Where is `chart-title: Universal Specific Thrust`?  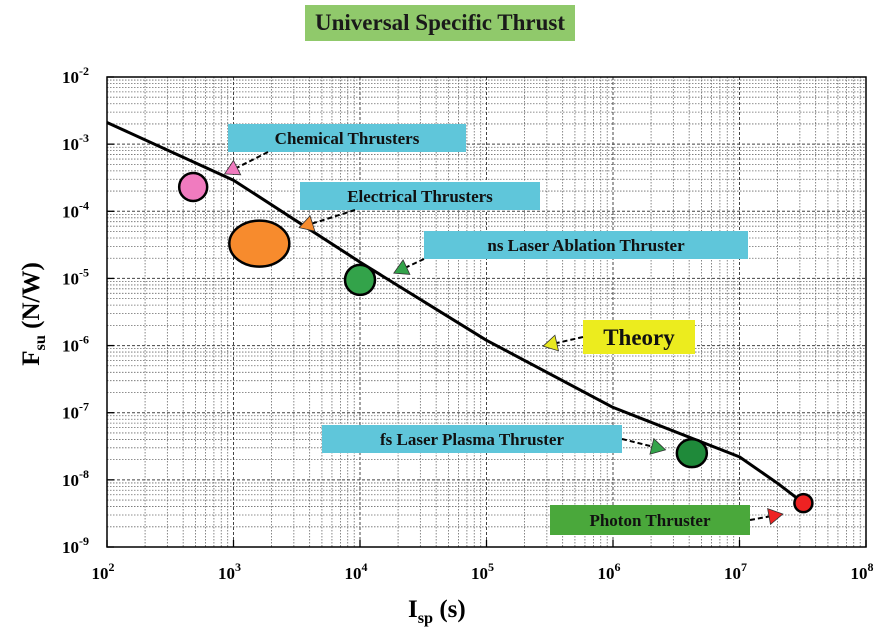
chart-title: Universal Specific Thrust is located at coordinates (440, 23).